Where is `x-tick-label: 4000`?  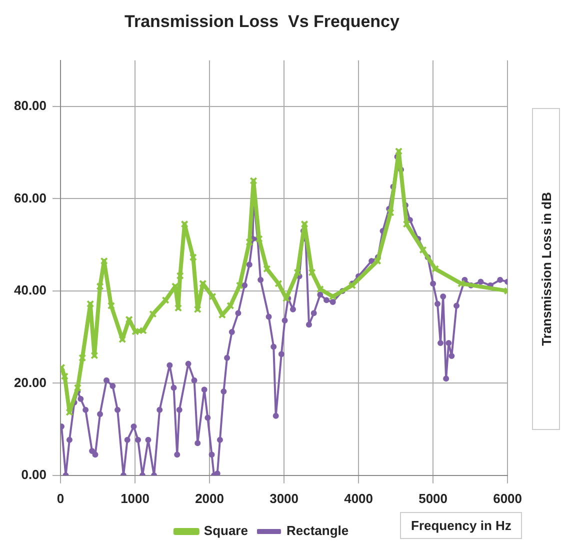 x-tick-label: 4000 is located at coordinates (358, 498).